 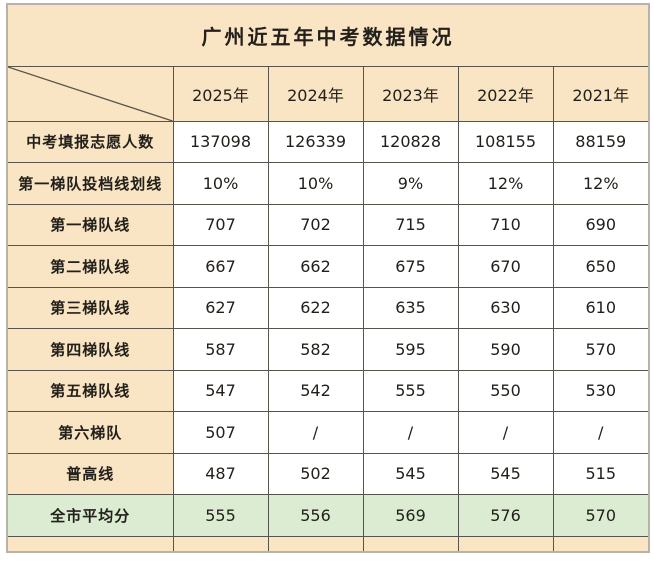 What do you see at coordinates (220, 390) in the screenshot?
I see `cell-value: 547` at bounding box center [220, 390].